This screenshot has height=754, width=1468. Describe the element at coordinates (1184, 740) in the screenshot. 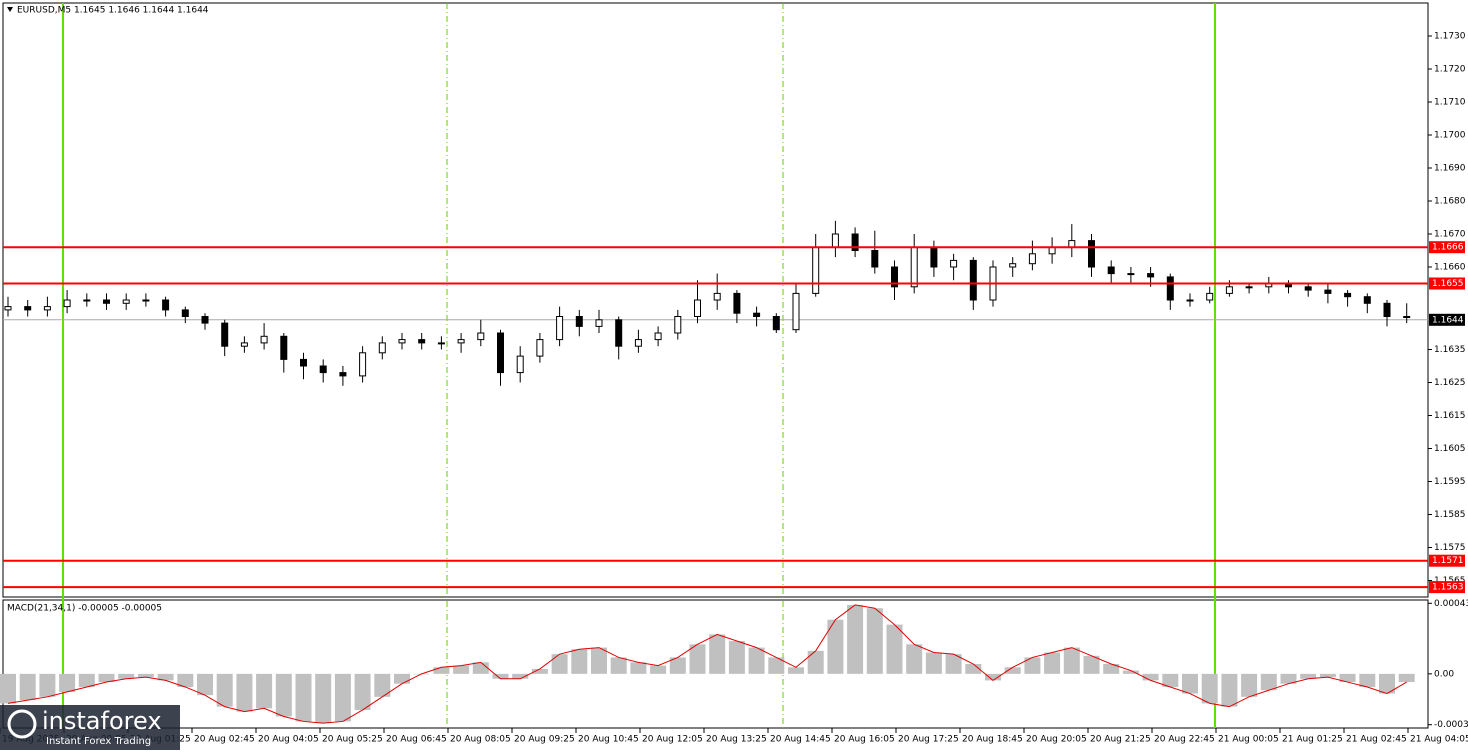

I see `x-tick-label: 20 Aug 22:45` at that location.